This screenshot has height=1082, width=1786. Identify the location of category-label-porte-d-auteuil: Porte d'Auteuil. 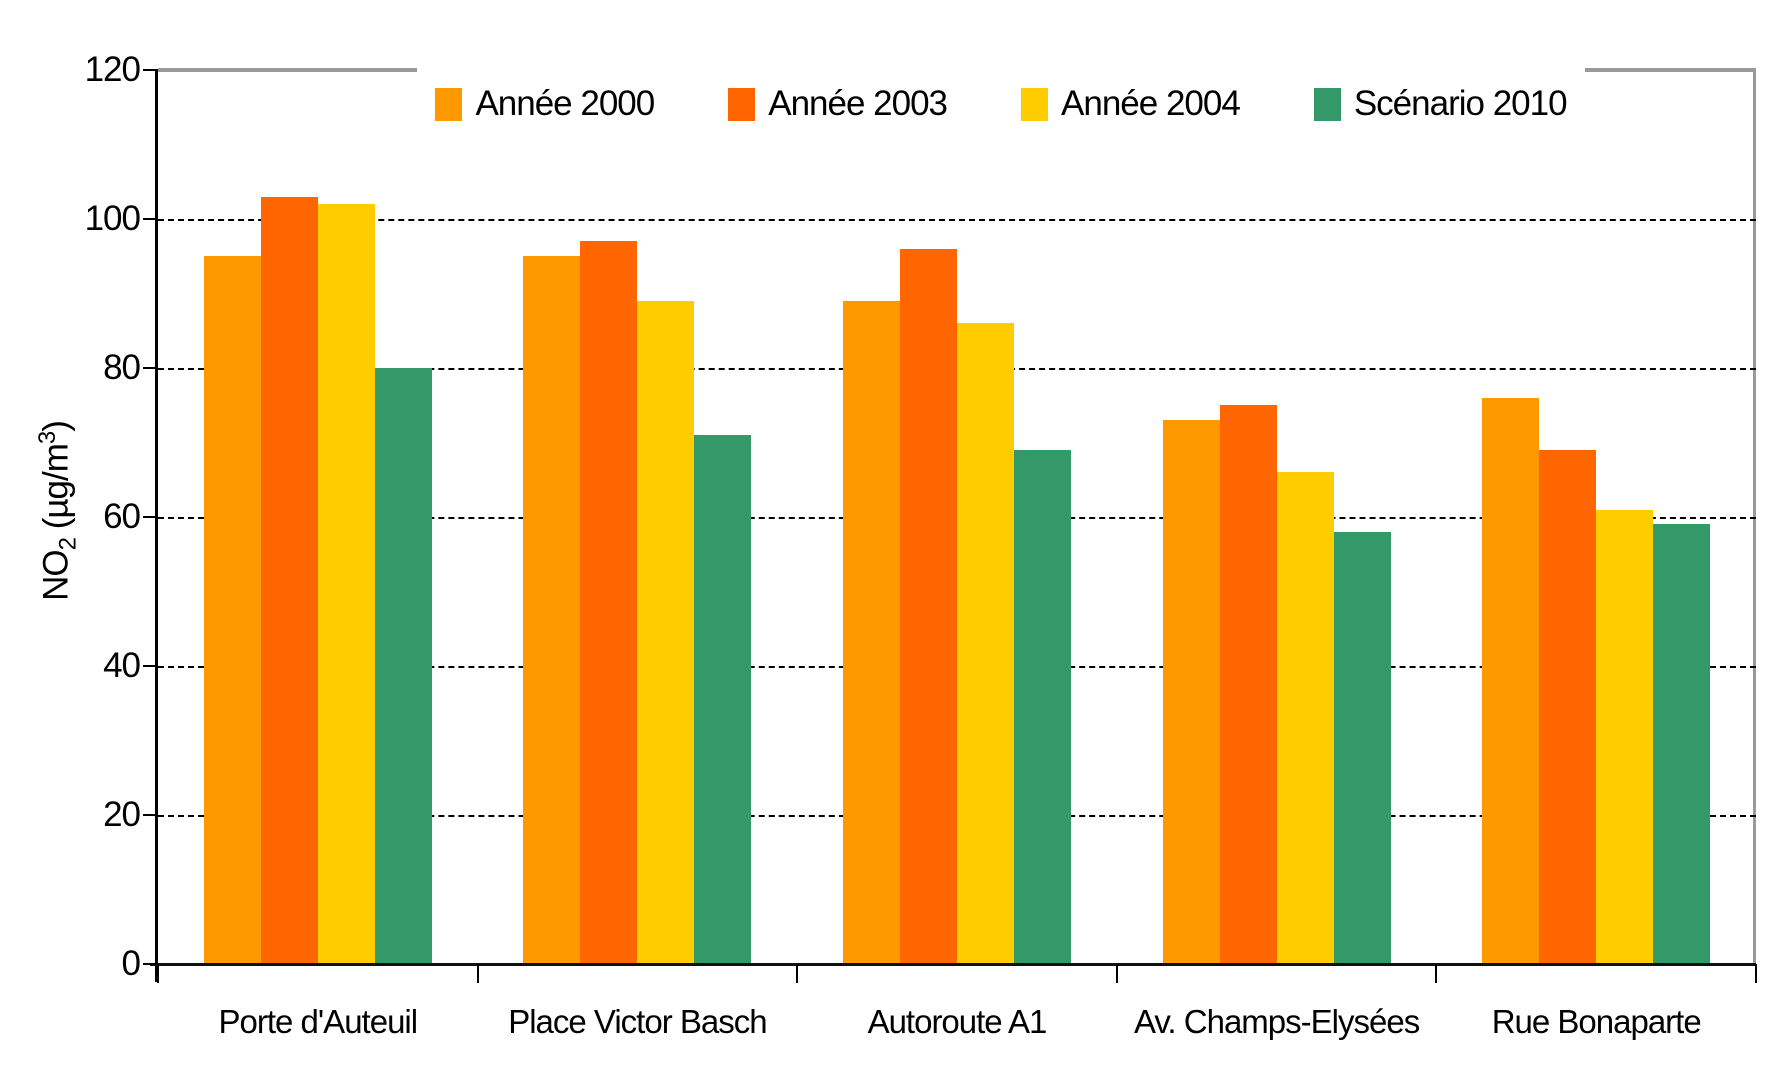
(318, 1021).